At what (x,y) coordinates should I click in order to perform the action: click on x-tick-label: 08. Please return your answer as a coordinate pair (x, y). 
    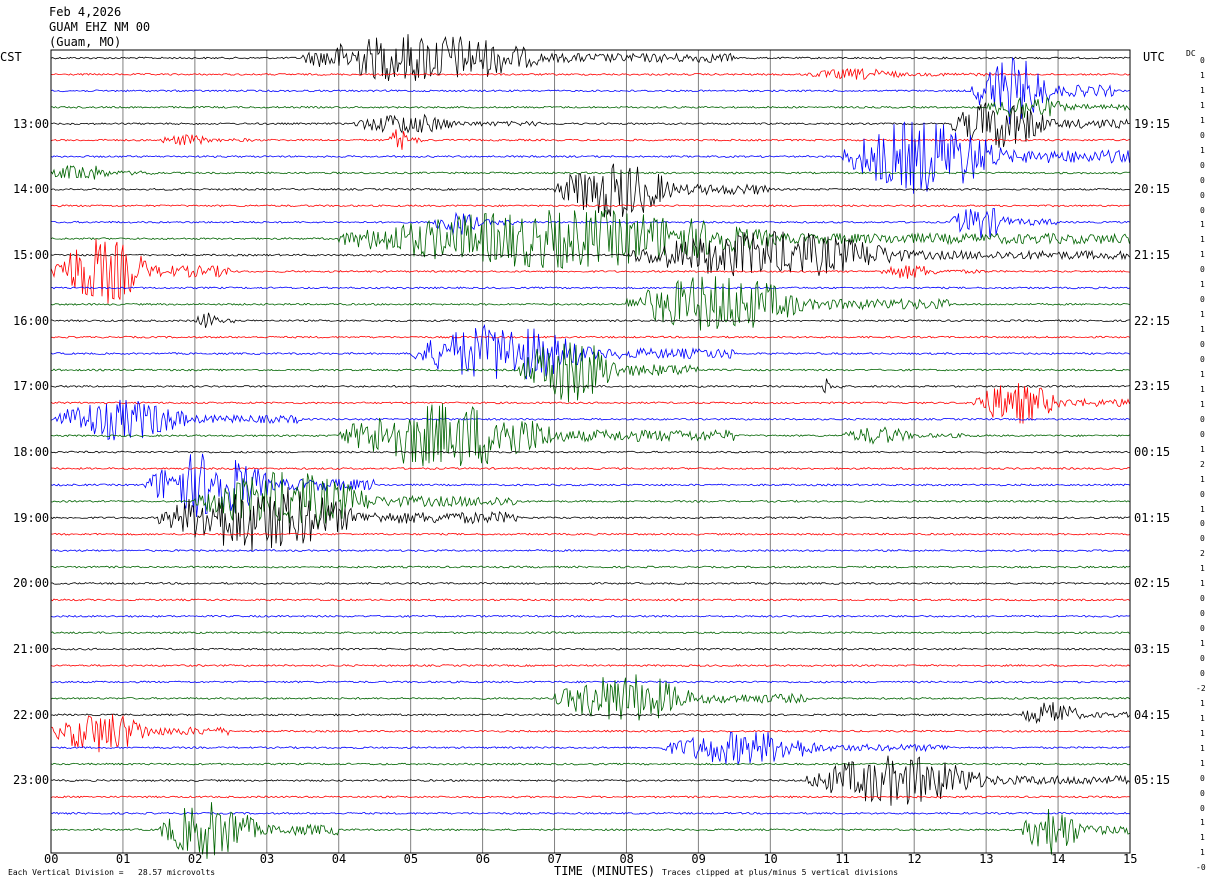
    Looking at the image, I should click on (626, 859).